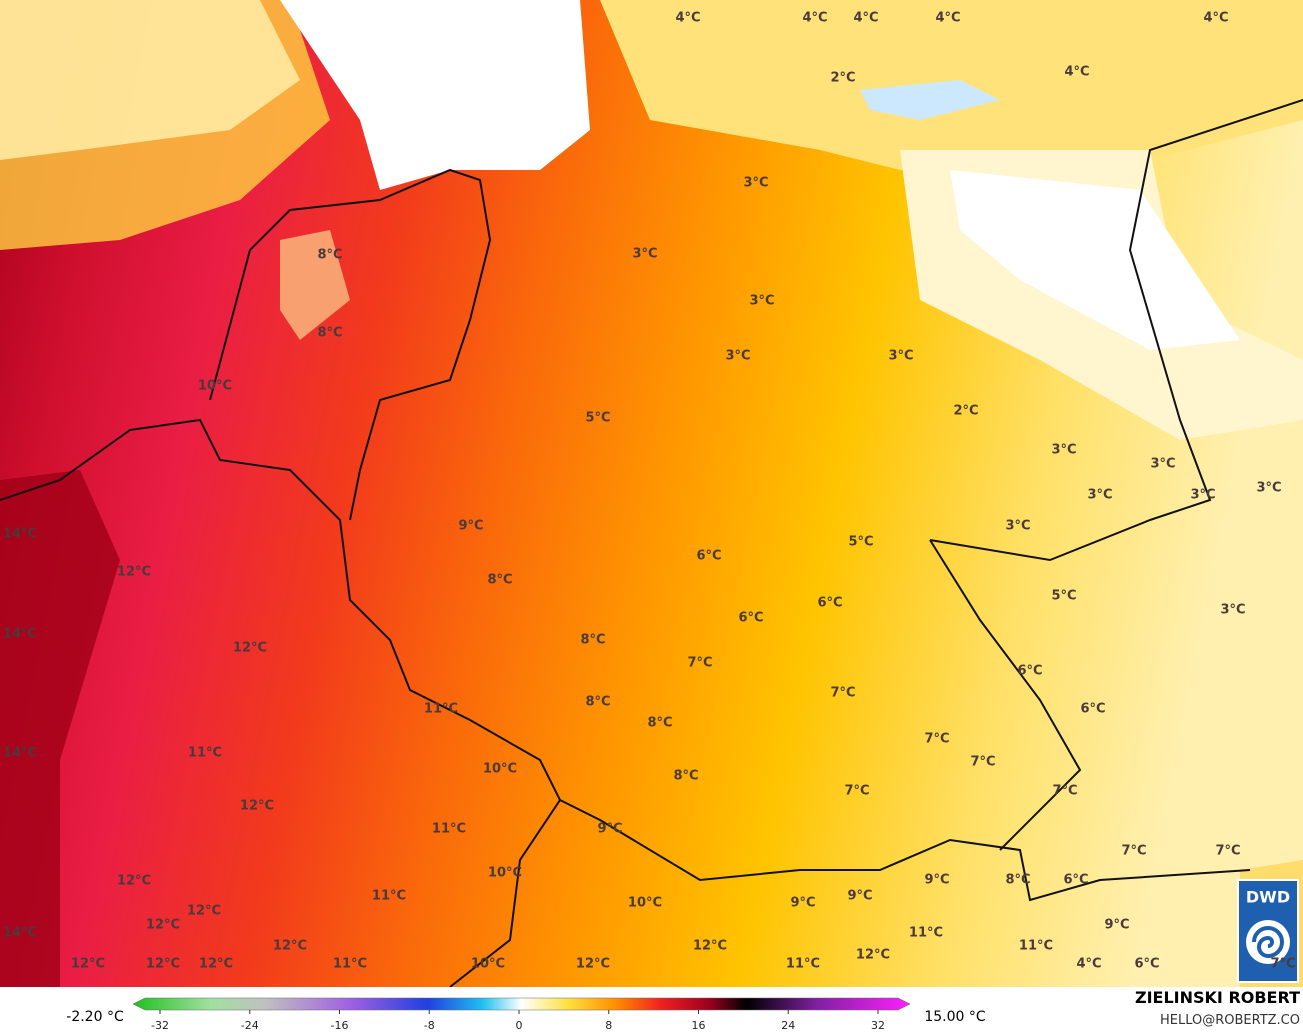  Describe the element at coordinates (878, 1025) in the screenshot. I see `colorbar-tick-label: 32` at that location.